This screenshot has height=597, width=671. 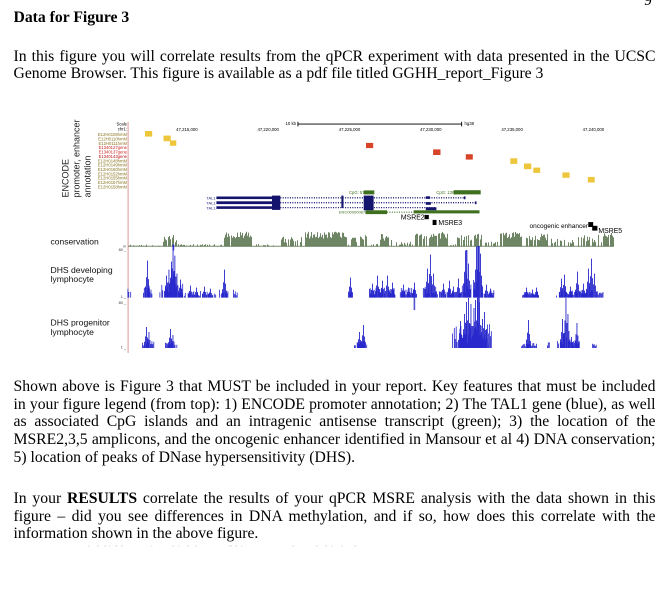 What do you see at coordinates (66, 178) in the screenshot?
I see `svg-text: ENCODE` at bounding box center [66, 178].